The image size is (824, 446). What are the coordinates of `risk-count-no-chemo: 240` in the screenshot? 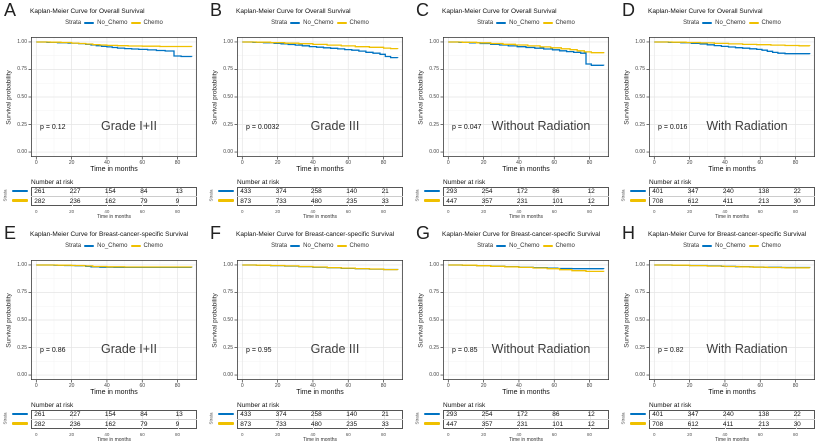 It's located at (728, 415).